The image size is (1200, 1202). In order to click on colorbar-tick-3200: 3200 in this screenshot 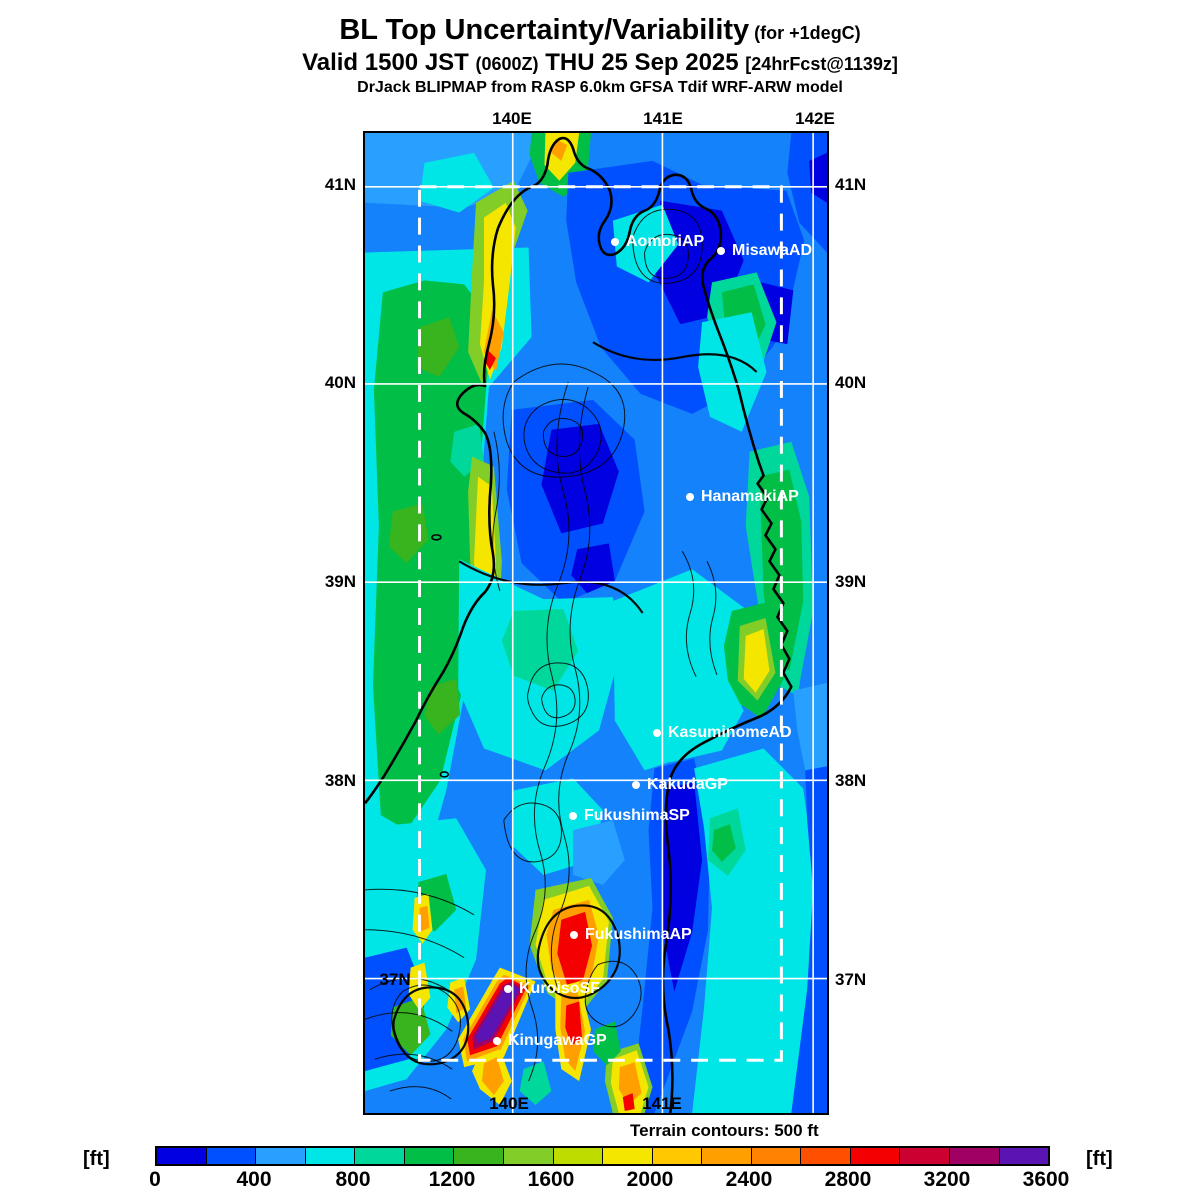, I will do `click(947, 1179)`.